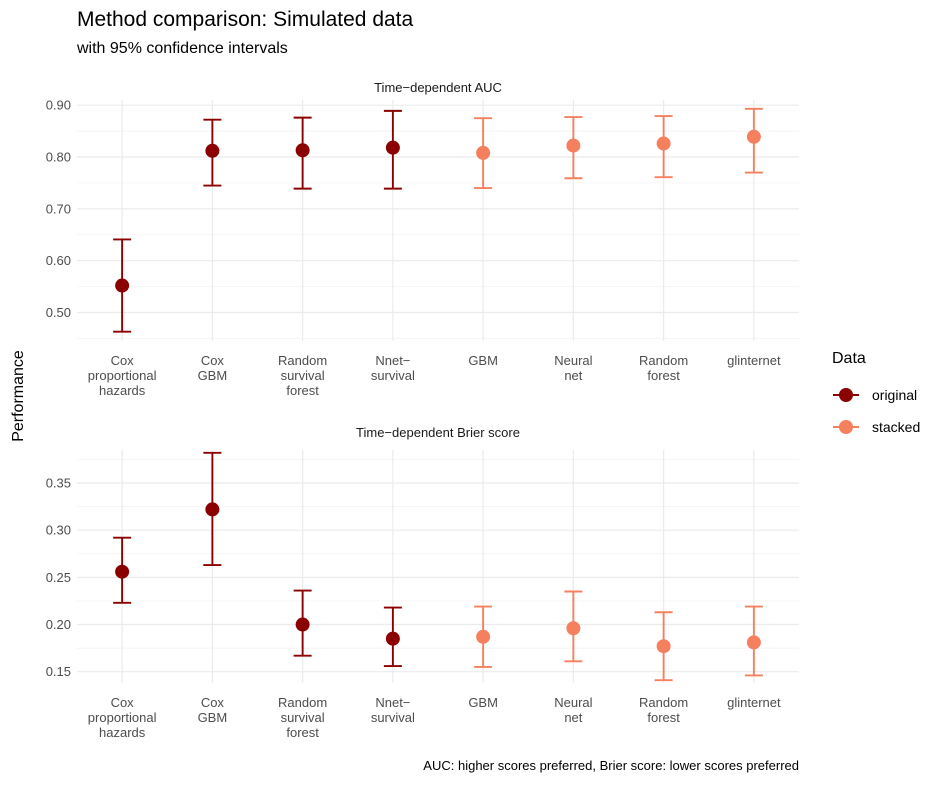  What do you see at coordinates (58, 312) in the screenshot?
I see `y-tick-label: 0.50` at bounding box center [58, 312].